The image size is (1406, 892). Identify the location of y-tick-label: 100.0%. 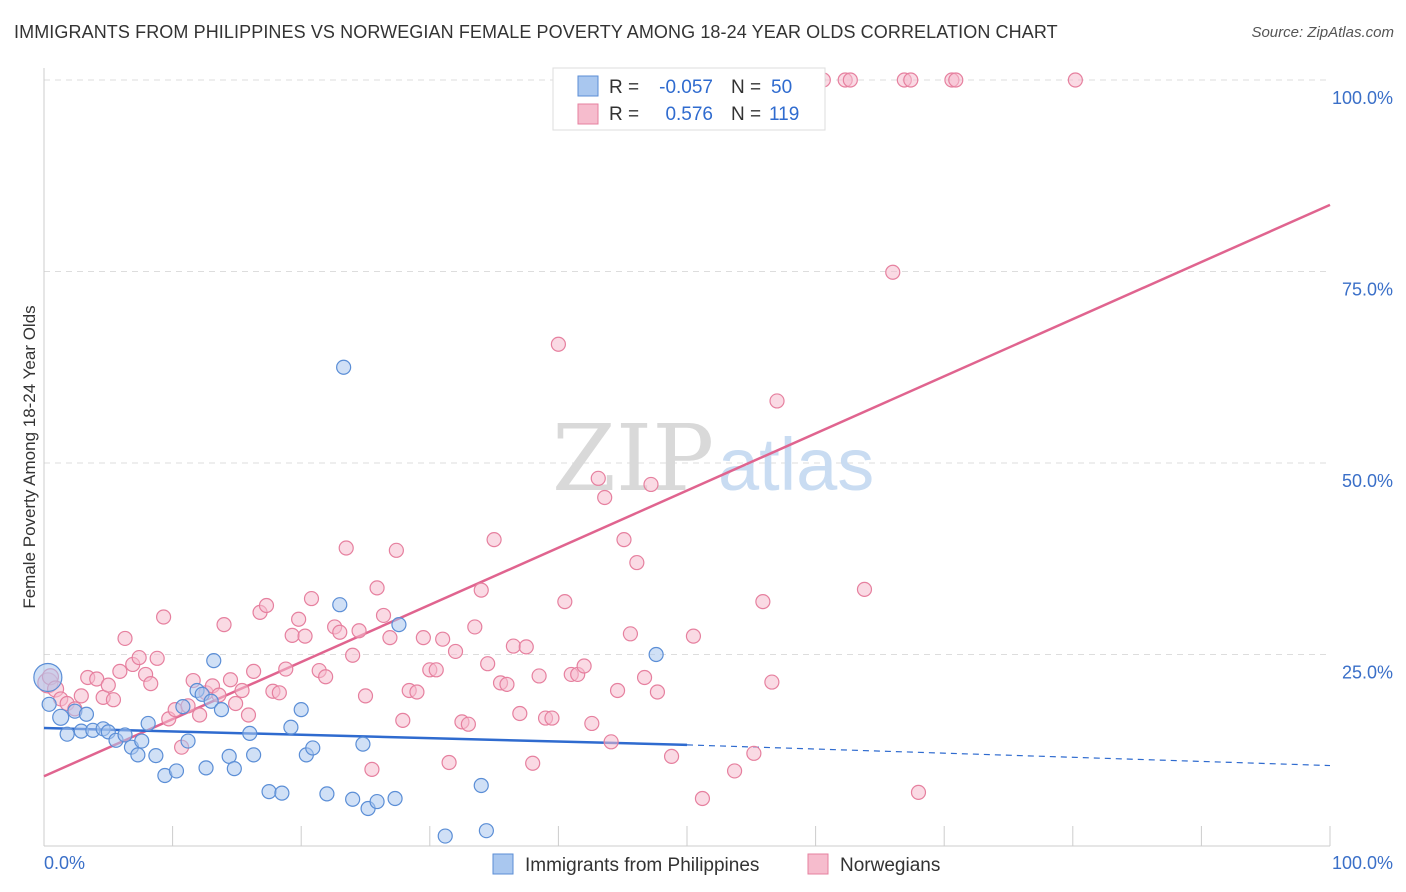
(1362, 98).